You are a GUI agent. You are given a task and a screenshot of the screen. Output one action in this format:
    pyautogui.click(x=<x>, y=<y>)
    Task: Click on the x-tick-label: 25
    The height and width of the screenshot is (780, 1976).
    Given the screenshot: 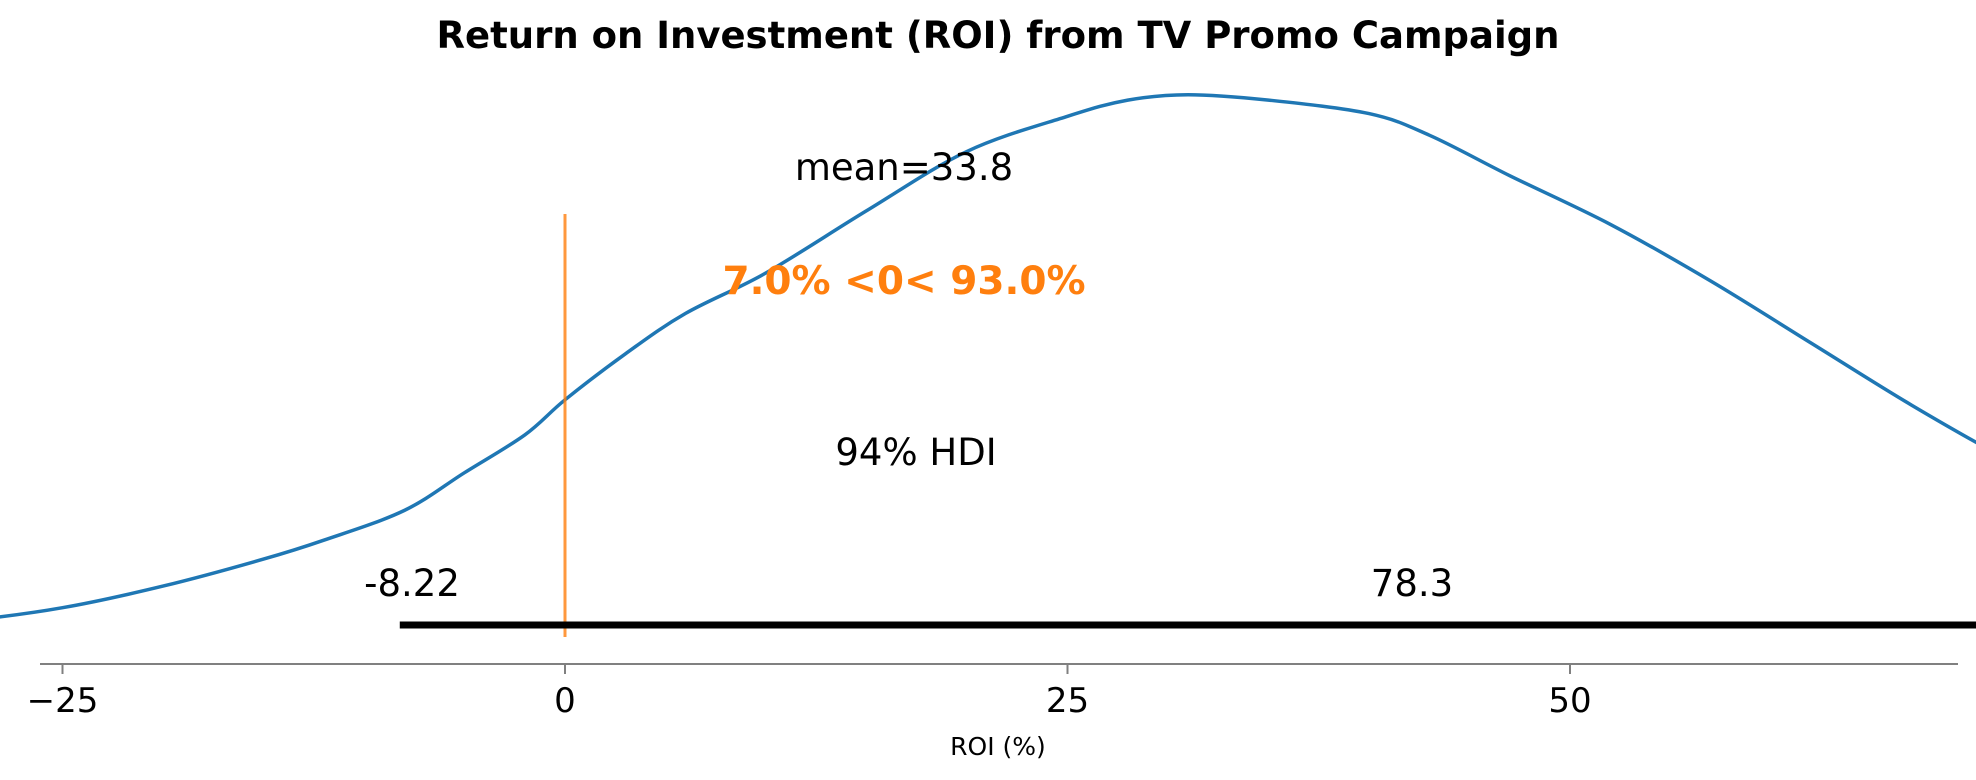 What is the action you would take?
    pyautogui.click(x=1067, y=701)
    